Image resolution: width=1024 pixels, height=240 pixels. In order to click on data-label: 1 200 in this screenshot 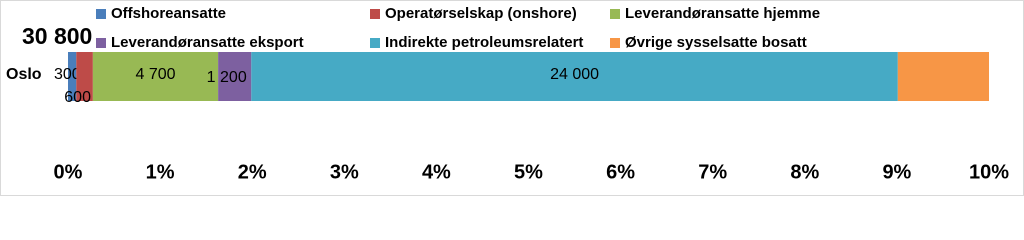, I will do `click(227, 77)`.